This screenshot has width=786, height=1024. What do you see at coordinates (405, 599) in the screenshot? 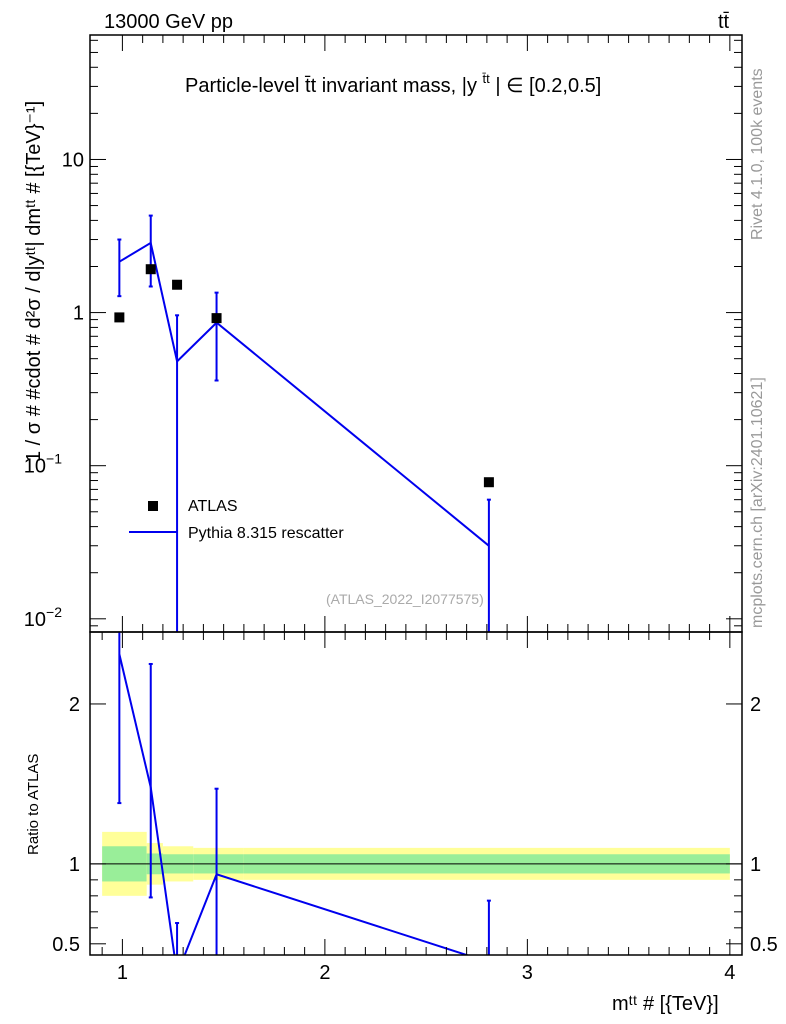
I see `analysis-watermark: (ATLAS_2022_I2077575)` at bounding box center [405, 599].